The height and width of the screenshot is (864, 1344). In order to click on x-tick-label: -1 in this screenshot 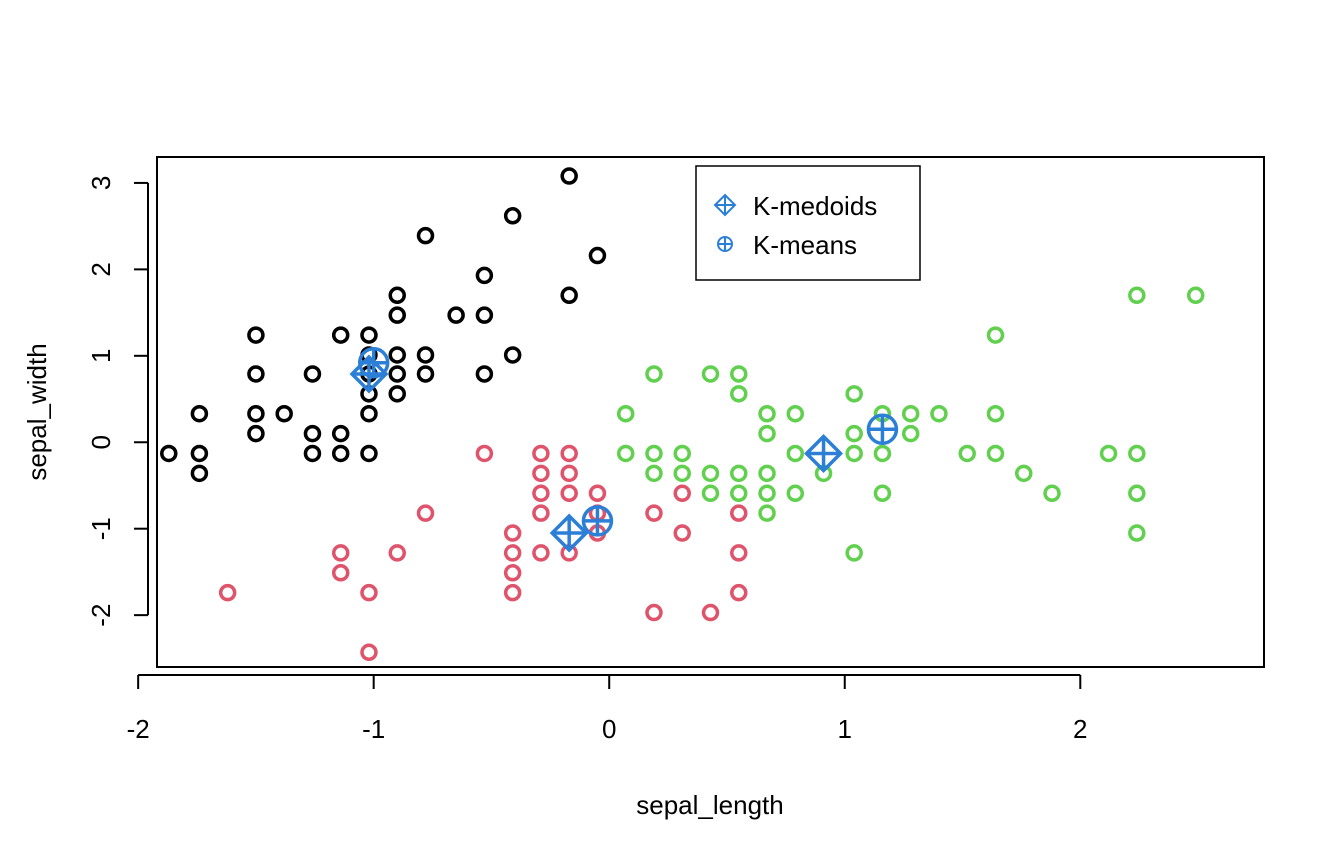, I will do `click(373, 729)`.